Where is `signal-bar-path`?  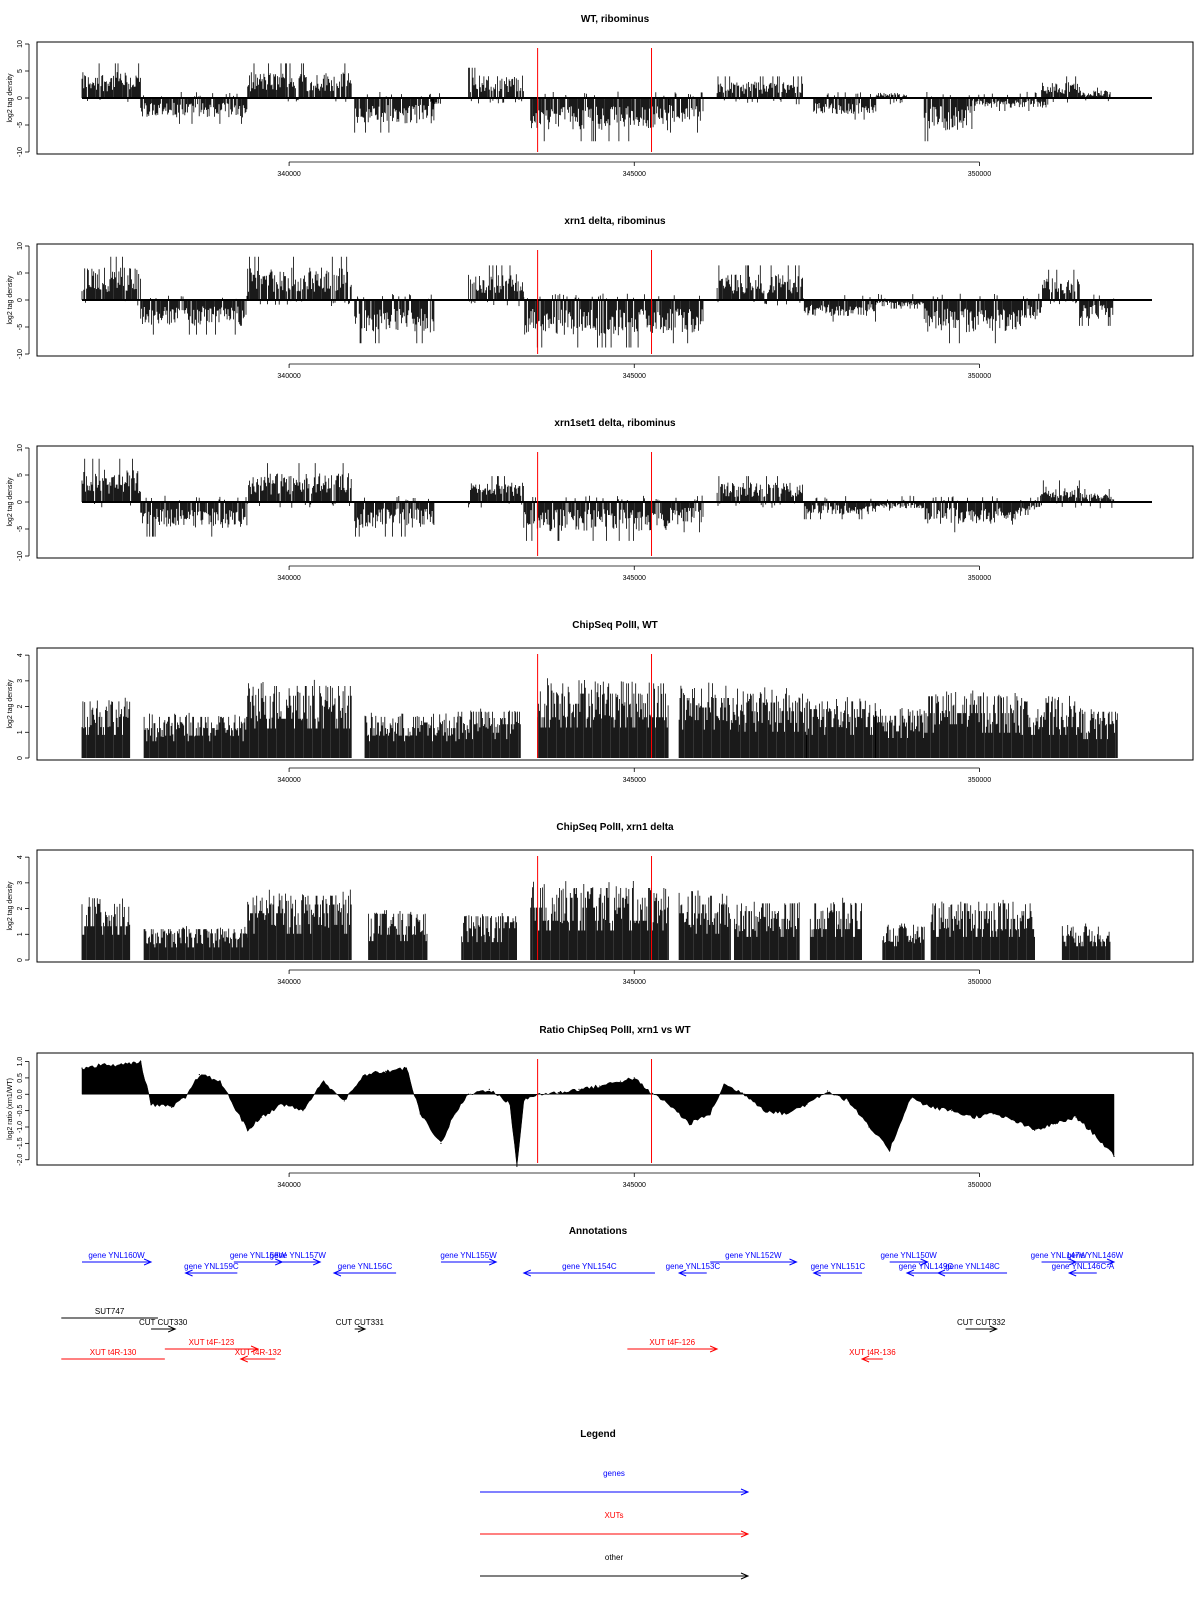
signal-bar-path is located at coordinates (598, 499).